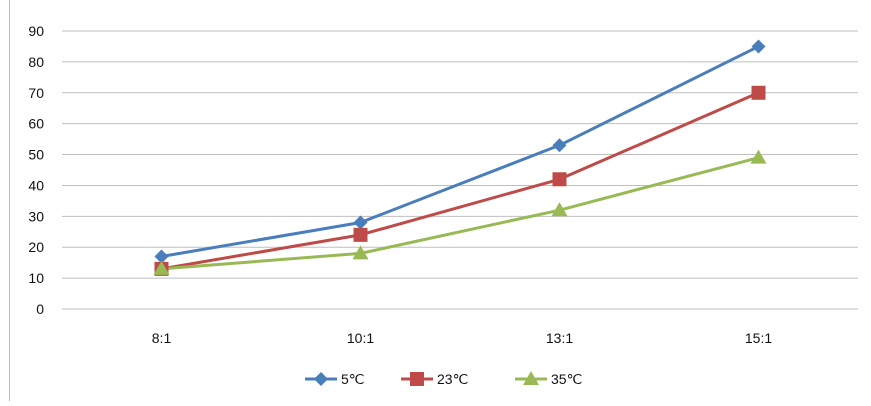  Describe the element at coordinates (360, 338) in the screenshot. I see `x-tick-label: 10:1` at that location.